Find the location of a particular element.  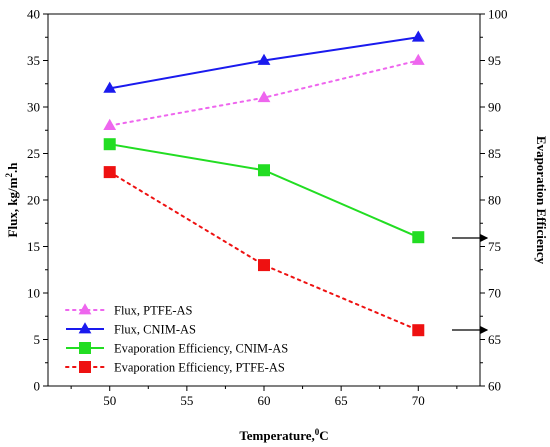

legend-item-3: Evaporation Efficiency, CNIM-AS is located at coordinates (177, 349).